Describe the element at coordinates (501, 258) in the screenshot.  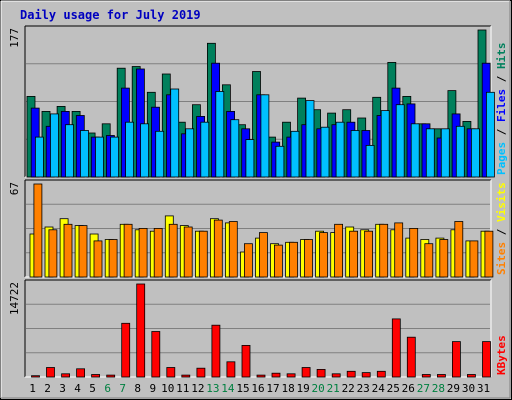
I see `legend-item: Sites` at that location.